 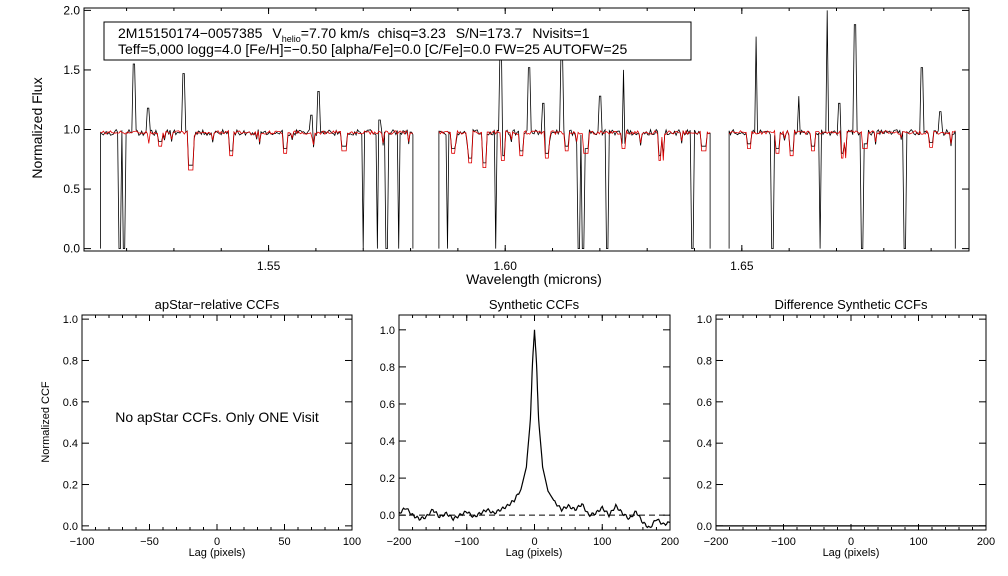 I want to click on info-v-subscript: helio, so click(x=291, y=39).